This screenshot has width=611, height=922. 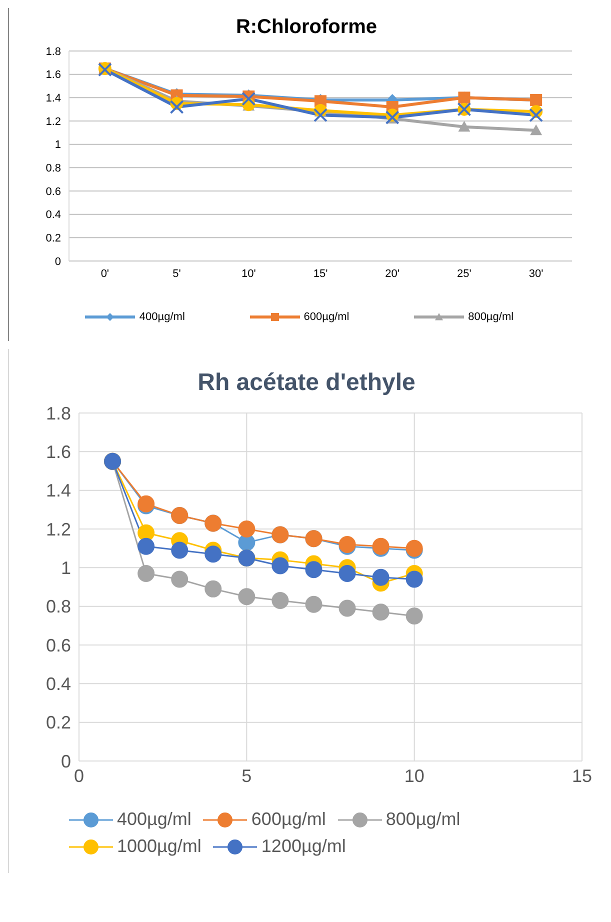 What do you see at coordinates (247, 776) in the screenshot?
I see `x-tick-label: 5` at bounding box center [247, 776].